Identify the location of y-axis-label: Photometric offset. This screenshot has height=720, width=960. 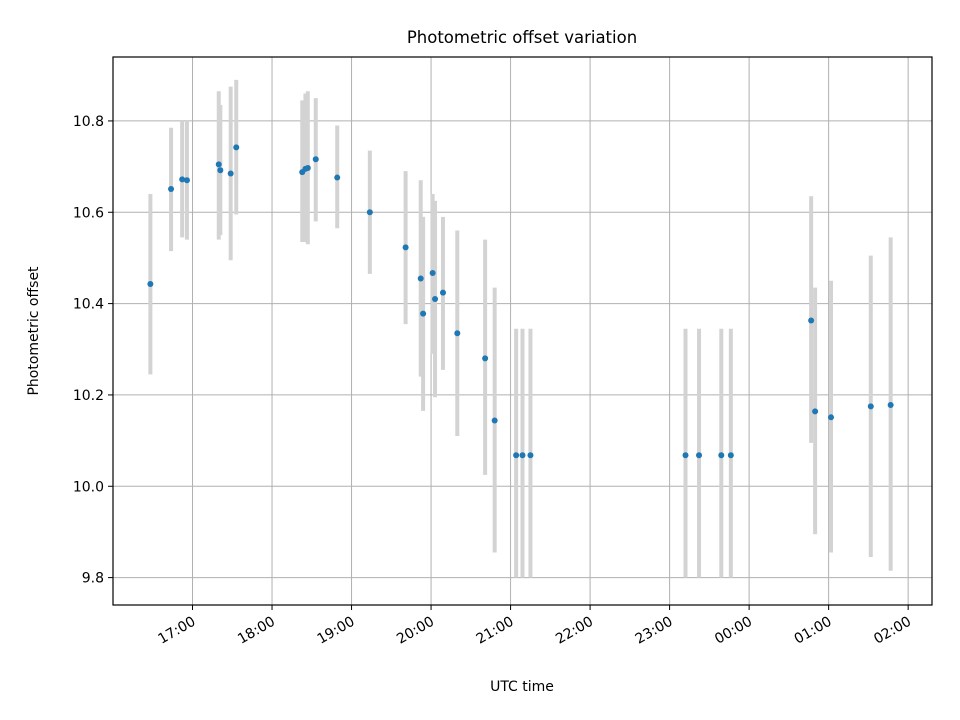
(34, 331).